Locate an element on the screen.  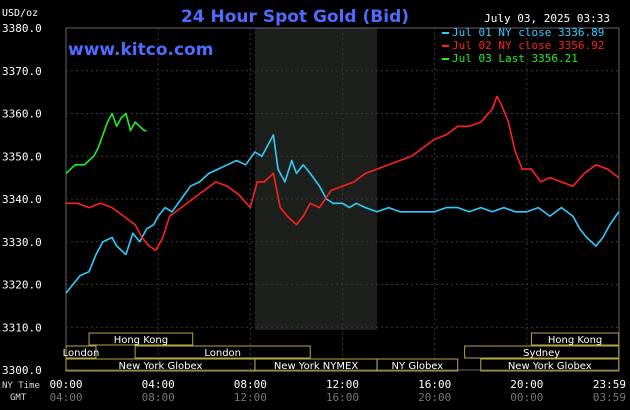
x-tick-gmt: 20:00 is located at coordinates (434, 397).